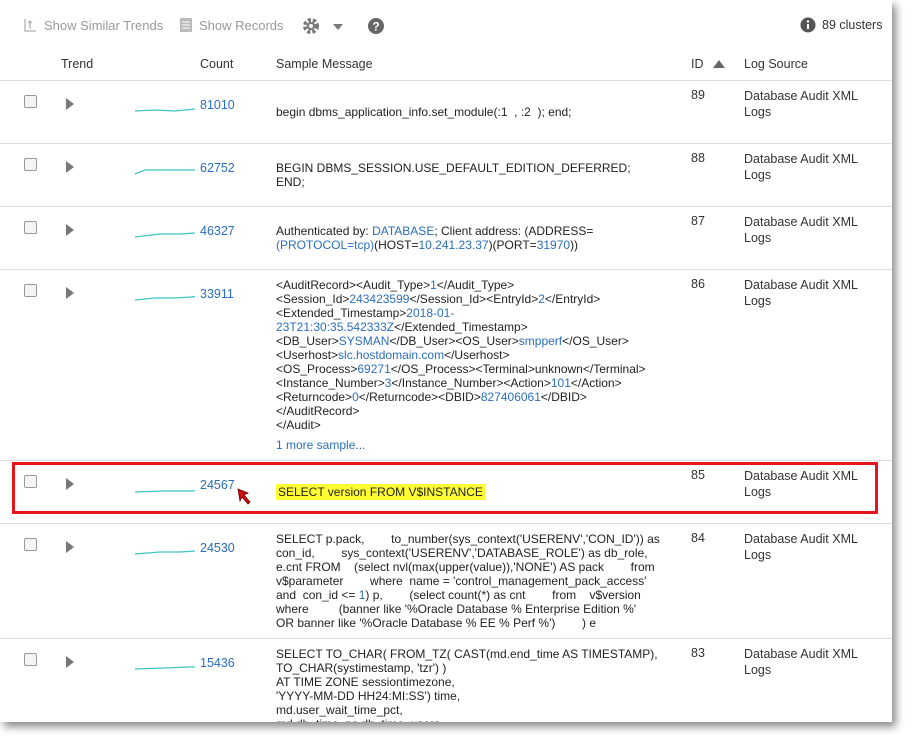  What do you see at coordinates (717, 492) in the screenshot?
I see `id-cell: 85` at bounding box center [717, 492].